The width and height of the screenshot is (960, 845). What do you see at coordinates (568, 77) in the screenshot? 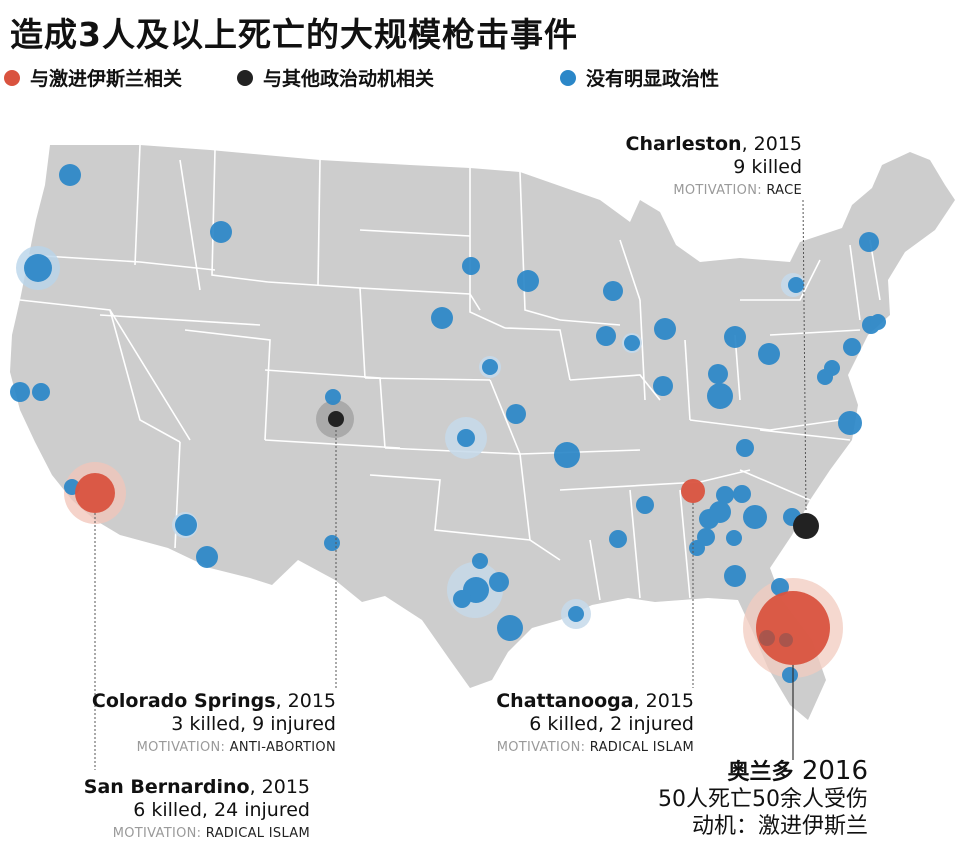
I see `blue-dot-icon` at bounding box center [568, 77].